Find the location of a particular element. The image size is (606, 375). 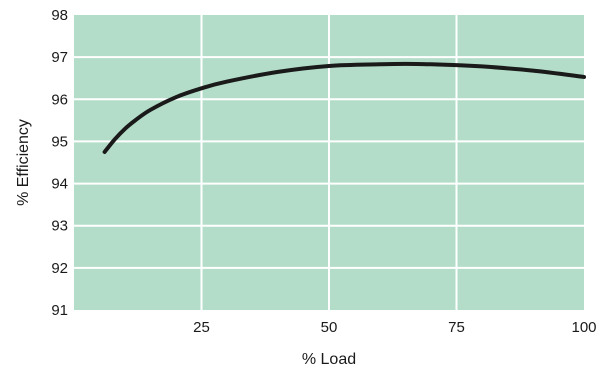

y-tick-label-98: 98 is located at coordinates (59, 15).